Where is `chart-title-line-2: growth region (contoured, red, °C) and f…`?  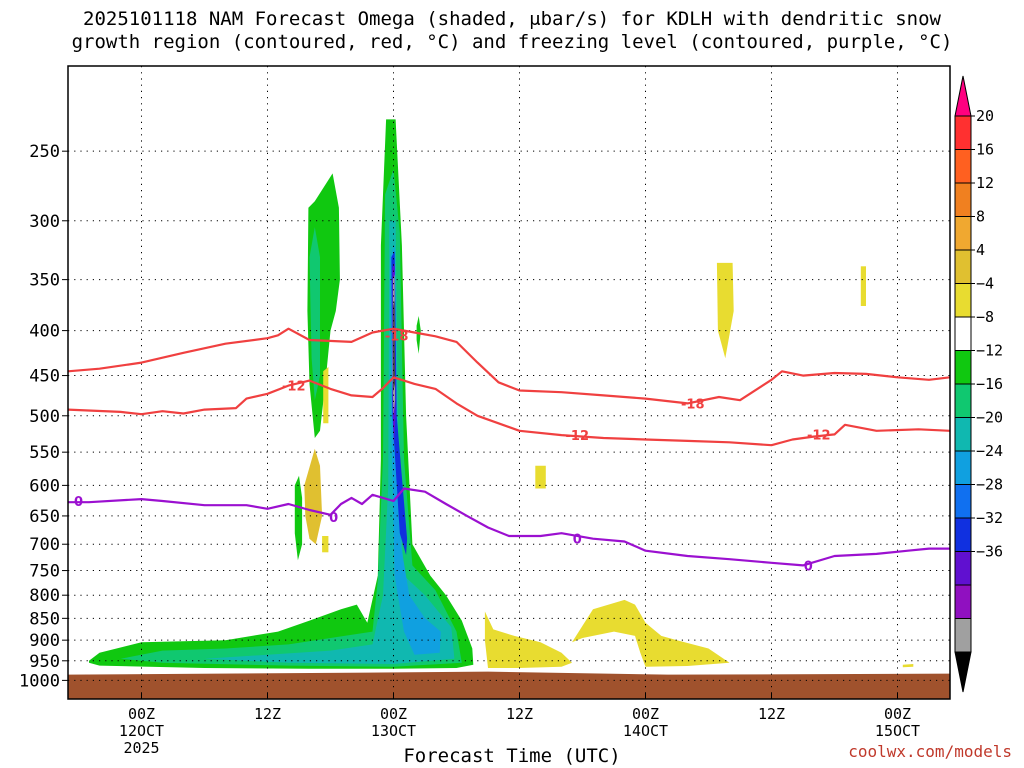
chart-title-line-2: growth region (contoured, red, °C) and f… is located at coordinates (512, 42).